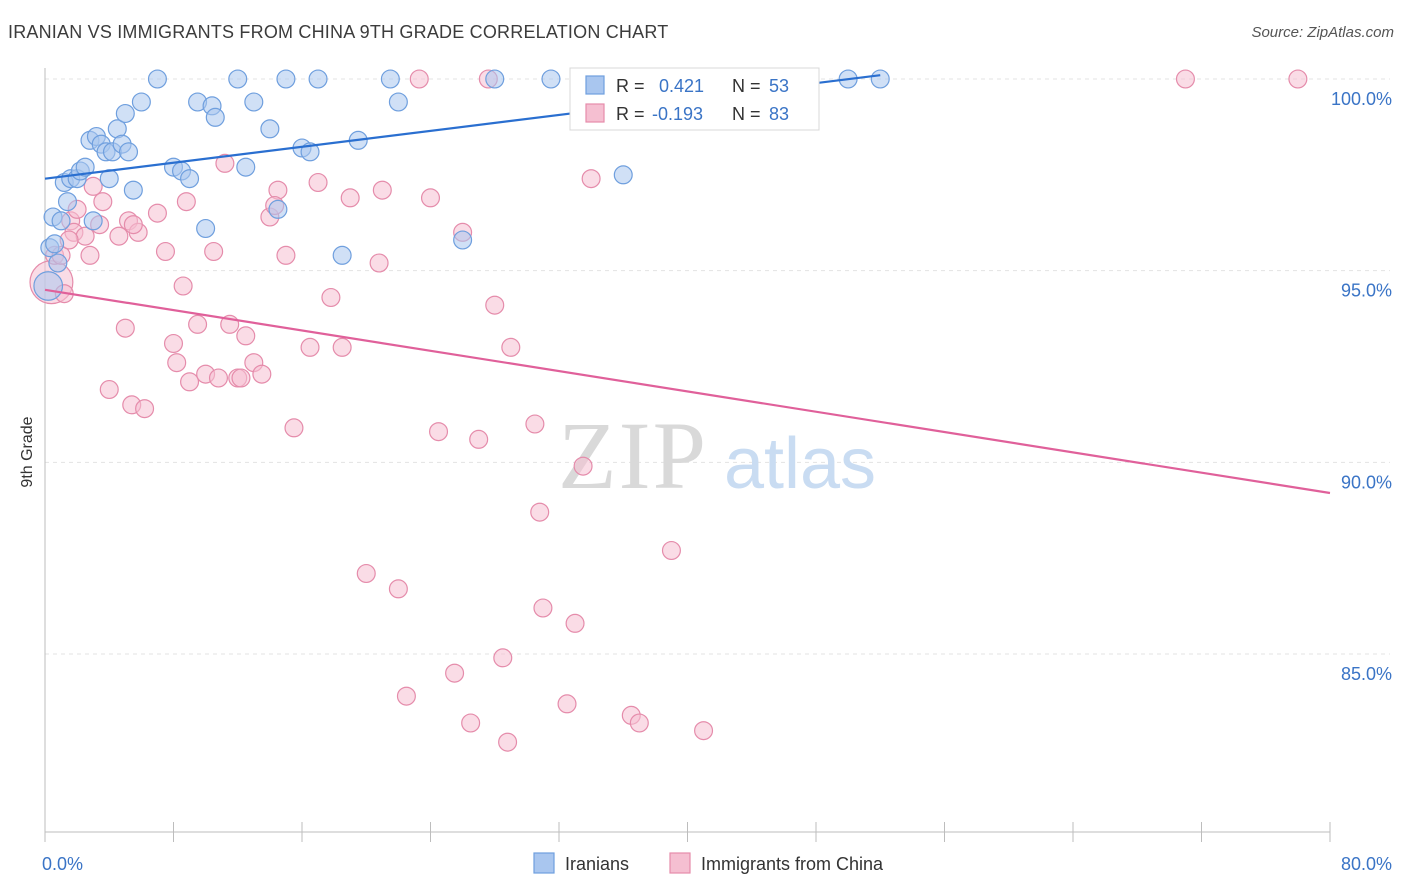 The image size is (1406, 892). What do you see at coordinates (62, 864) in the screenshot?
I see `x-tick-label-min: 0.0%` at bounding box center [62, 864].